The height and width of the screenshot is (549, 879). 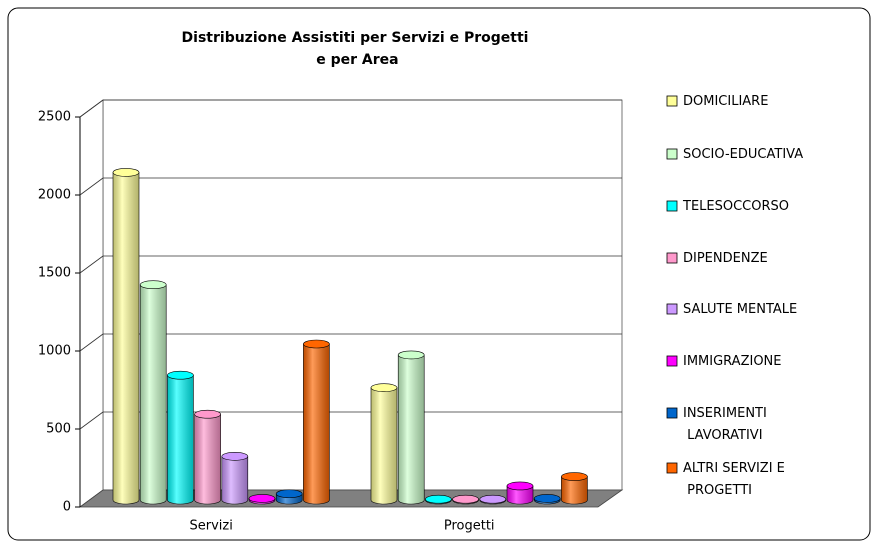 What do you see at coordinates (732, 361) in the screenshot?
I see `legend-label: IMMIGRAZIONE` at bounding box center [732, 361].